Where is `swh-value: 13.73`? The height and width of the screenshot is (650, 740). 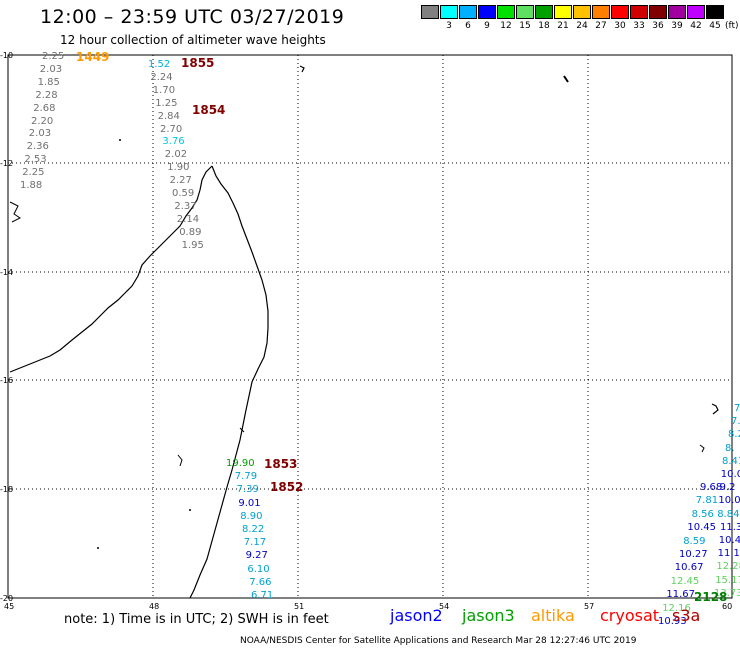 swh-value: 13.73 is located at coordinates (727, 593).